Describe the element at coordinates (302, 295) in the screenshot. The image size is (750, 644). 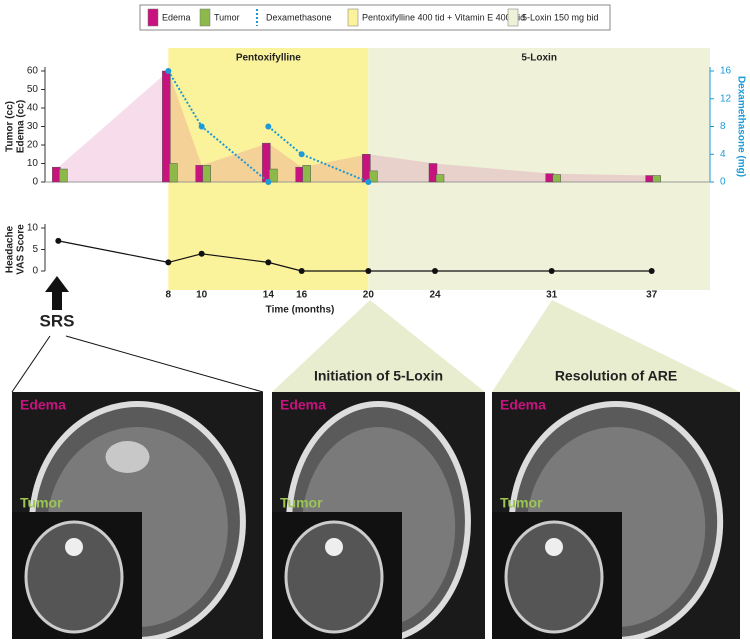
I see `x-tick-label: 16` at that location.